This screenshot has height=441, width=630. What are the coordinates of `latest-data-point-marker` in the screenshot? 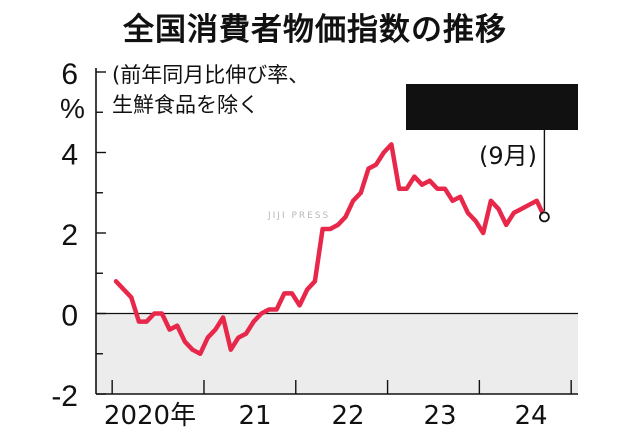 It's located at (544, 217).